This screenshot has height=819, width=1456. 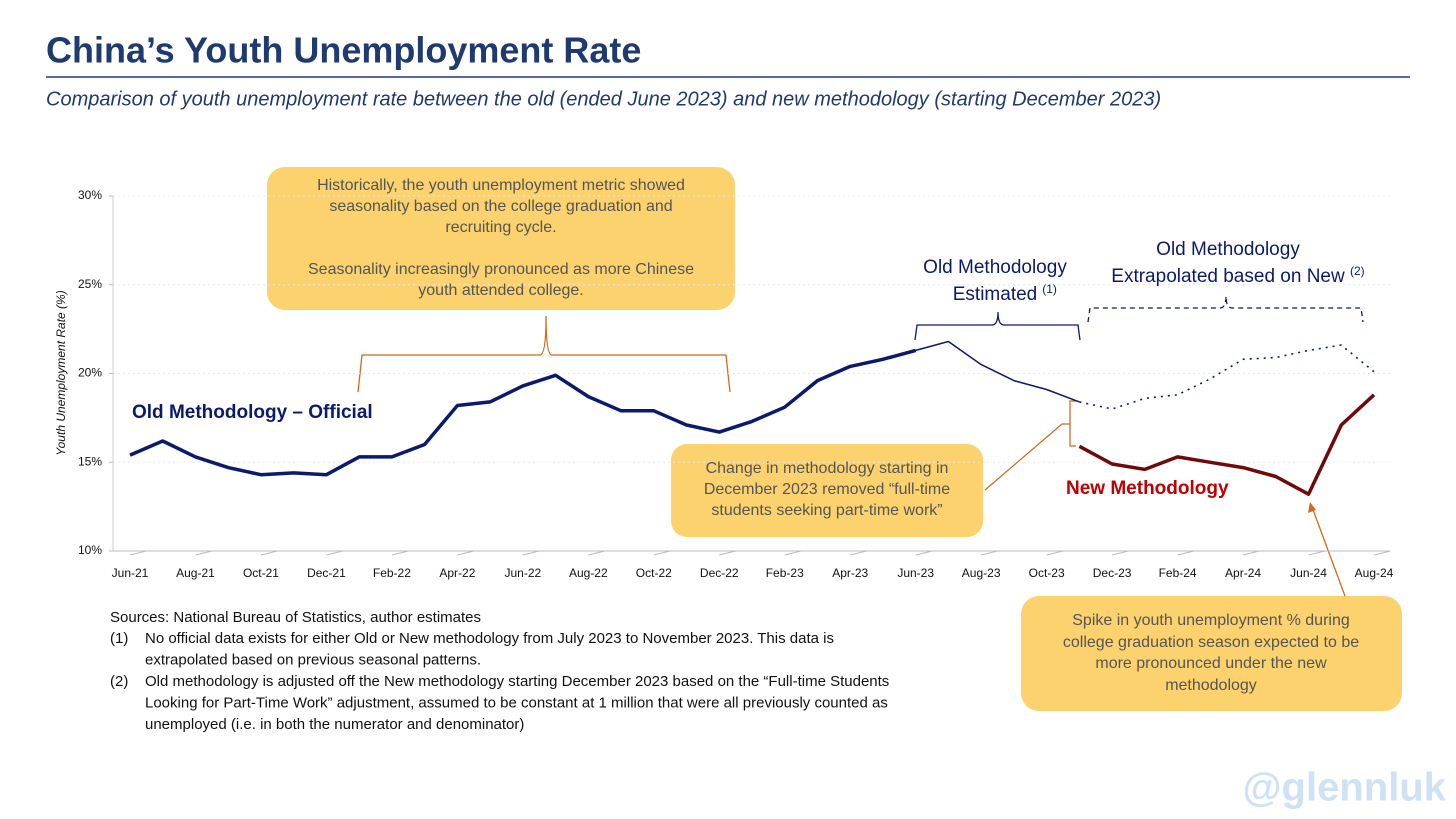 What do you see at coordinates (326, 573) in the screenshot?
I see `x-tick-label: Dec-21` at bounding box center [326, 573].